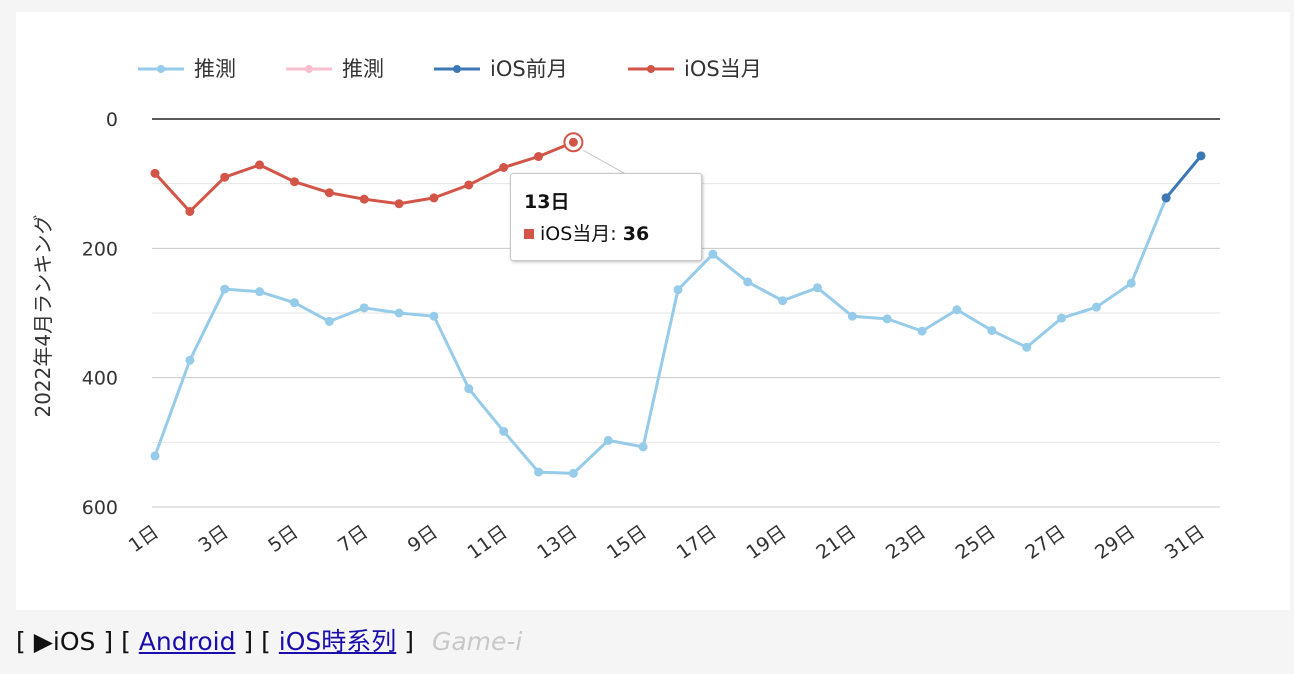 This screenshot has height=674, width=1294. What do you see at coordinates (573, 142) in the screenshot?
I see `highlight-point` at bounding box center [573, 142].